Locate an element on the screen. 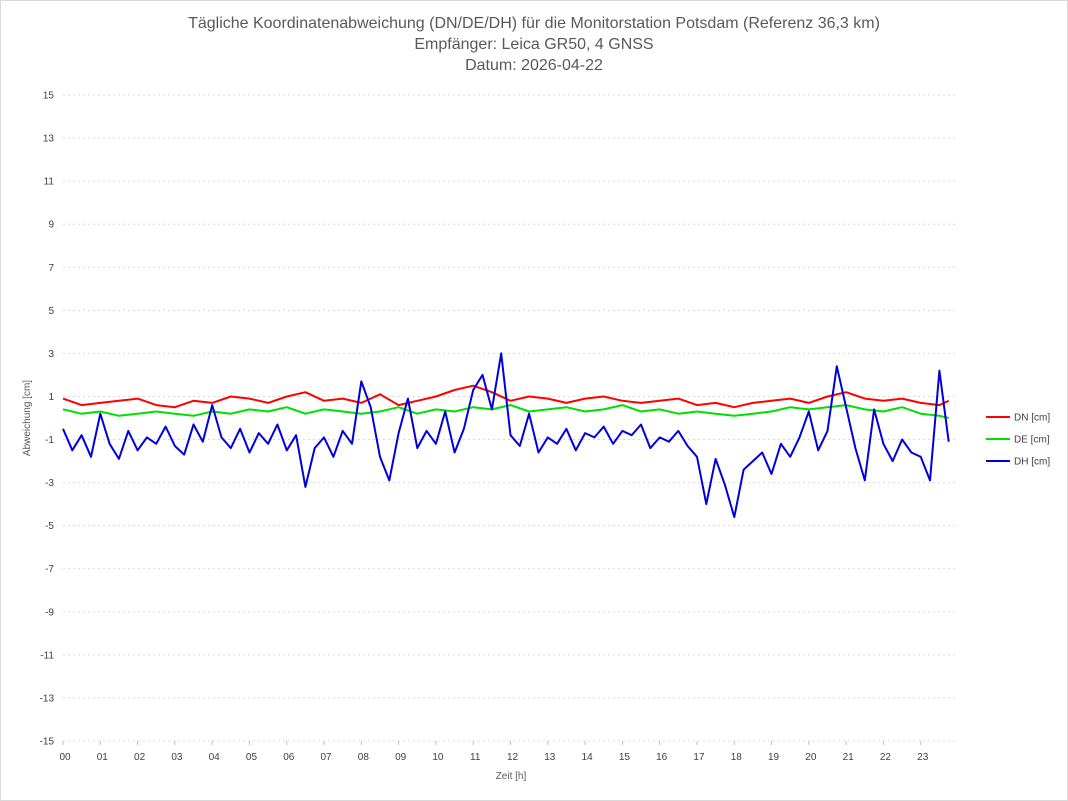 The width and height of the screenshot is (1068, 801). x-tick-label: 20 is located at coordinates (811, 757).